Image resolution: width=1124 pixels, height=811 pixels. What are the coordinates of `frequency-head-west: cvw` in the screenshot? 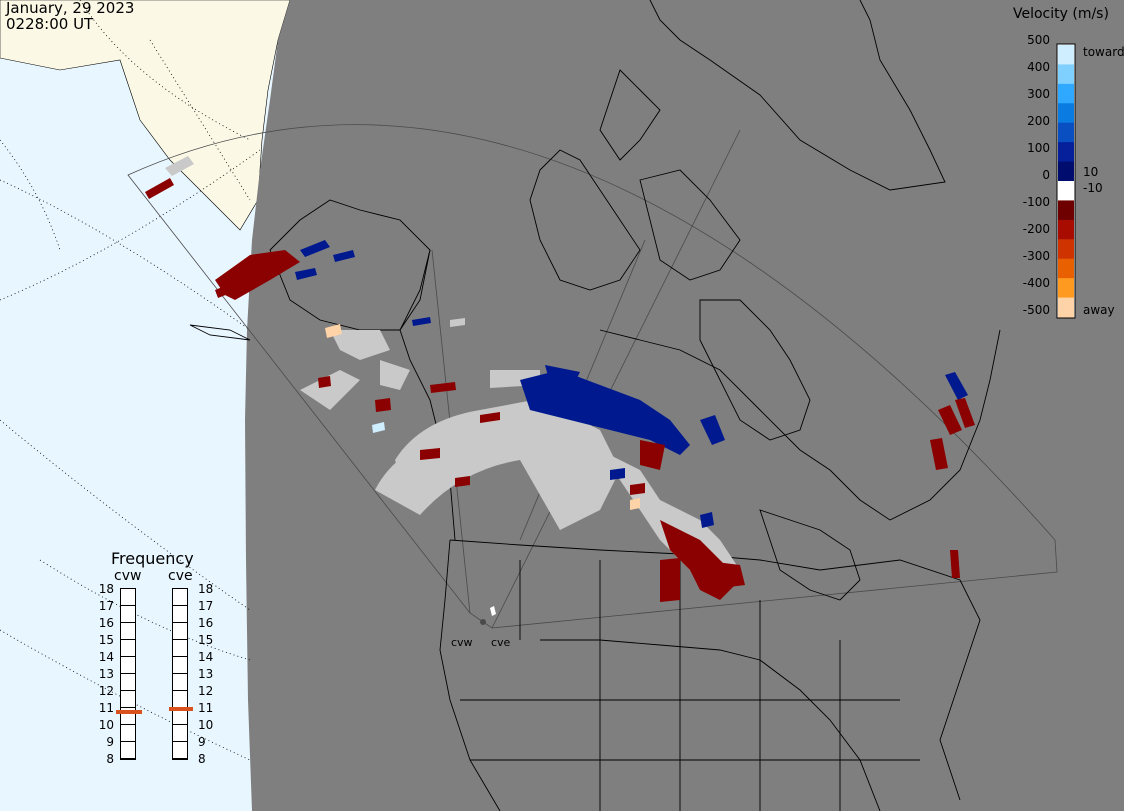 It's located at (128, 576).